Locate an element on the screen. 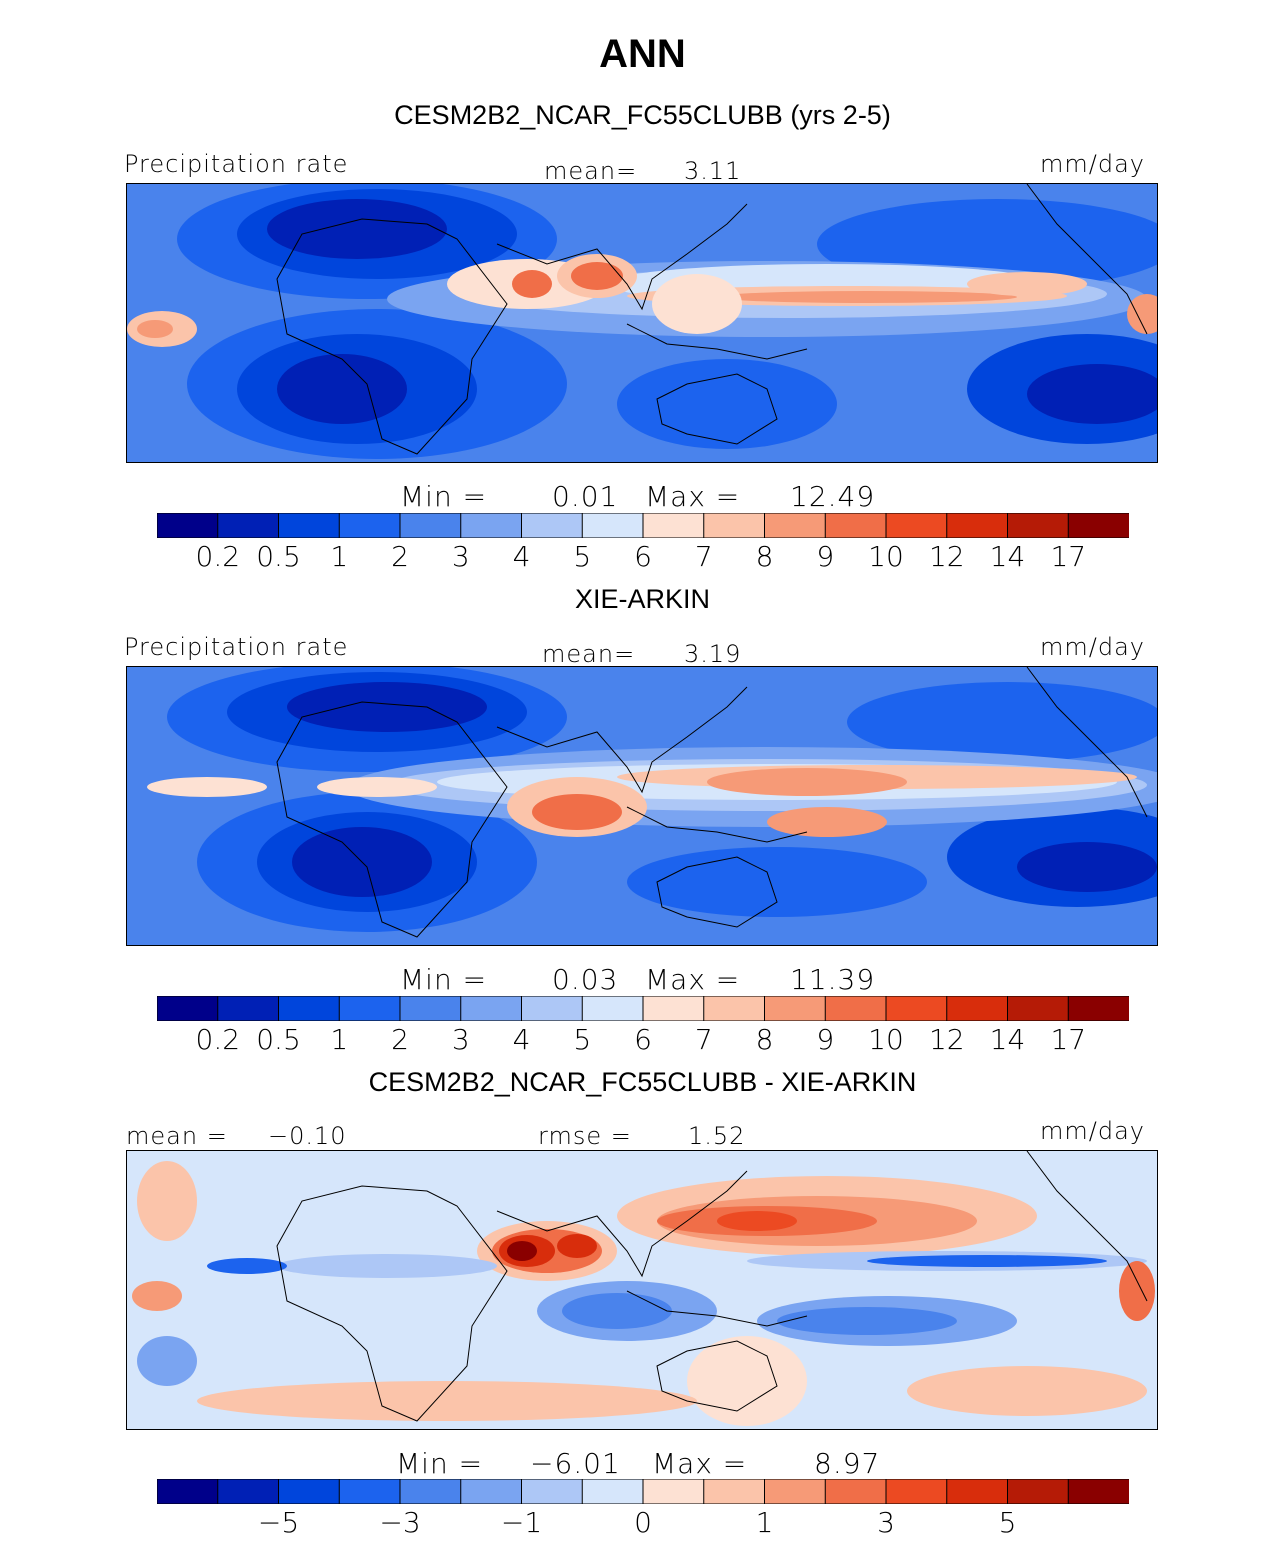  panel-3-colorbar-ticks: −5 −3 −1 0 1 3 5 is located at coordinates (642, 1526).